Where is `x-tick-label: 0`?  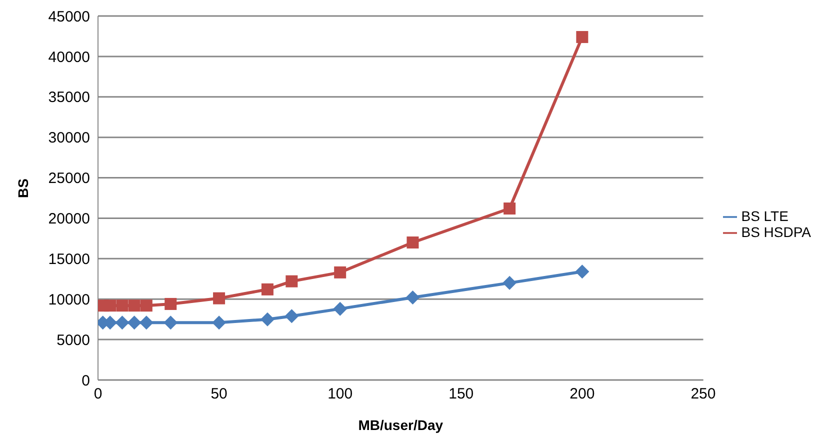 x-tick-label: 0 is located at coordinates (98, 394).